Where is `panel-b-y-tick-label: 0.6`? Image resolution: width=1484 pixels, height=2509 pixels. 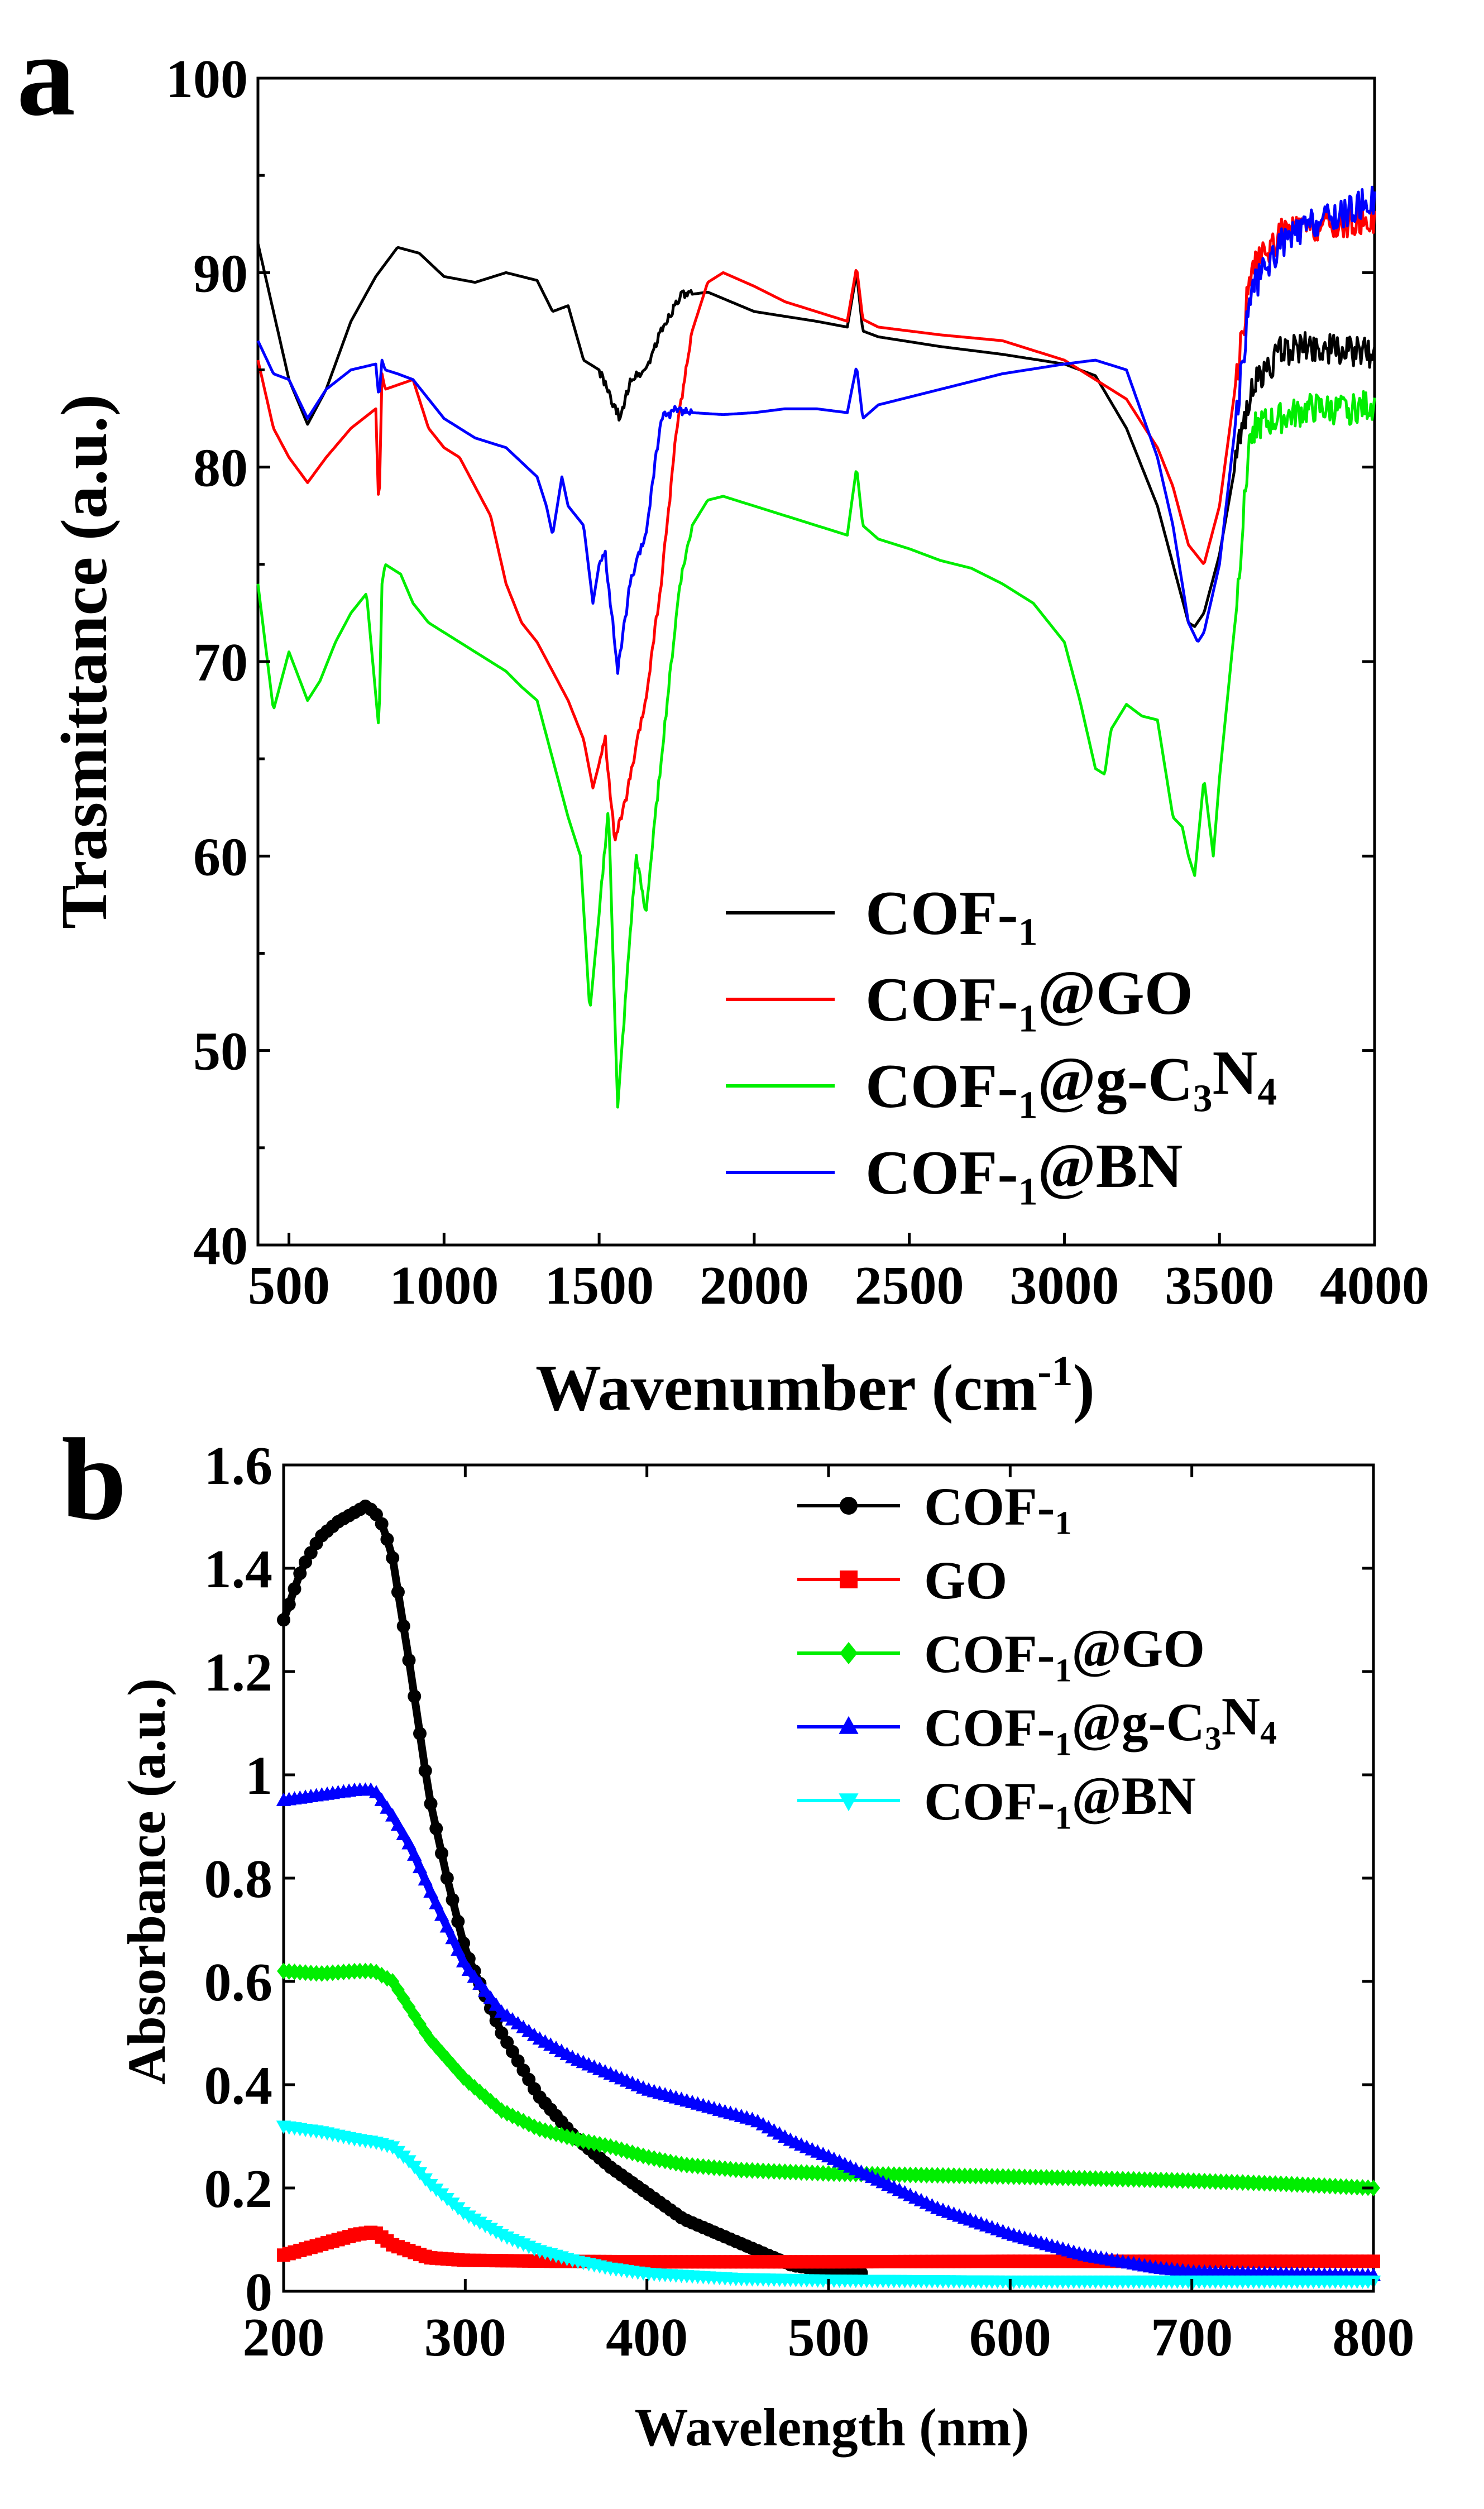 panel-b-y-tick-label: 0.6 is located at coordinates (239, 1982).